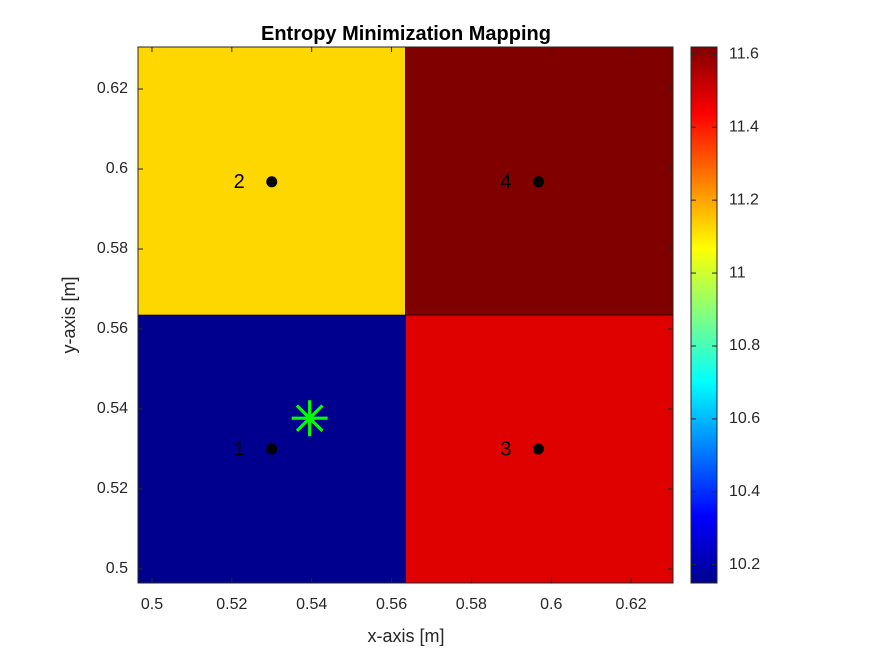 The image size is (875, 656). Describe the element at coordinates (406, 34) in the screenshot. I see `chart-title: Entropy Minimization Mapping` at that location.